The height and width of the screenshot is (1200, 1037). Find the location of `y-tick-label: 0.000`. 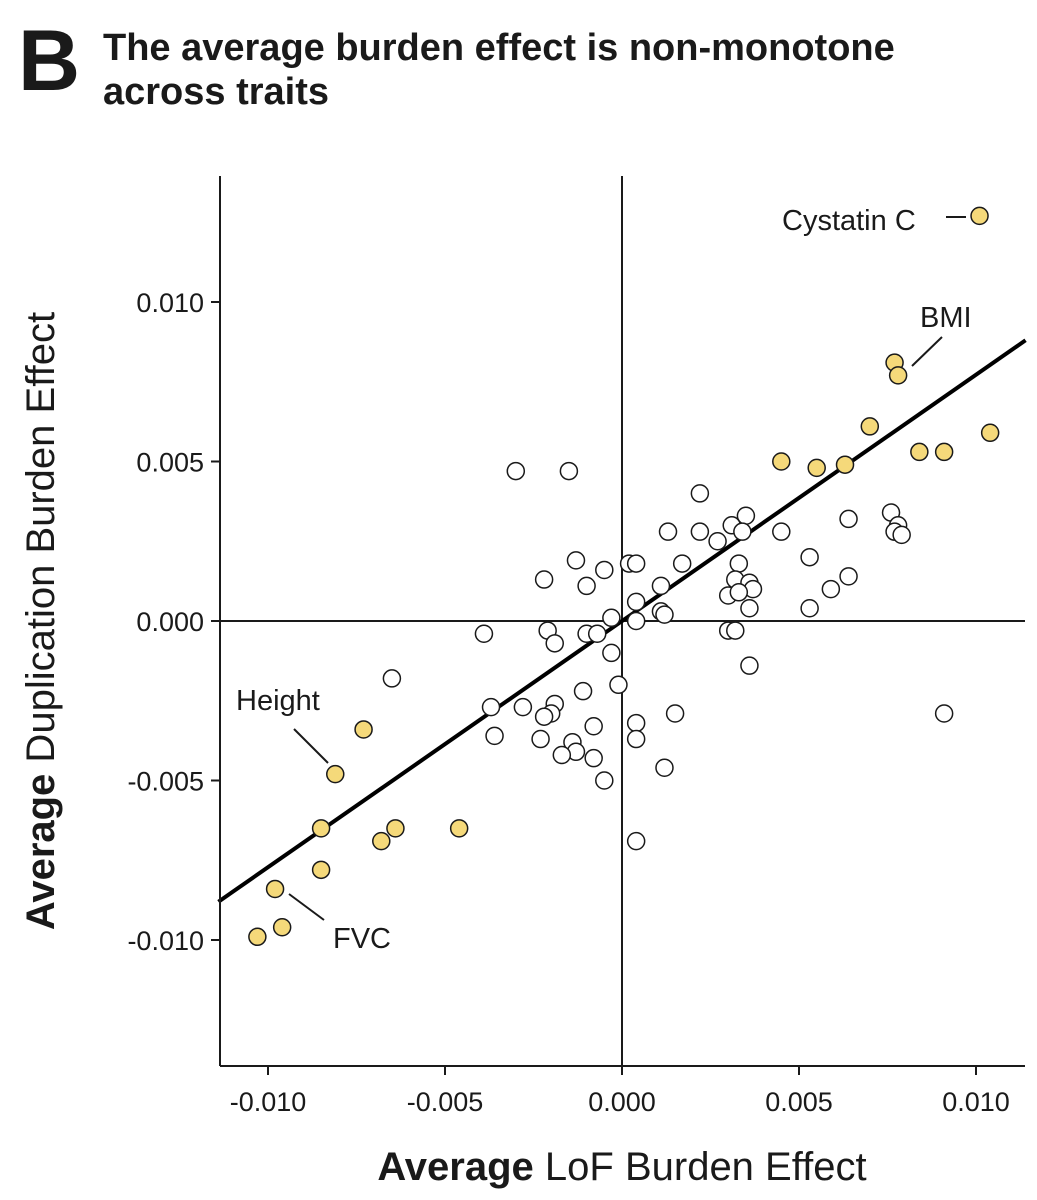

y-tick-label: 0.000 is located at coordinates (170, 622).